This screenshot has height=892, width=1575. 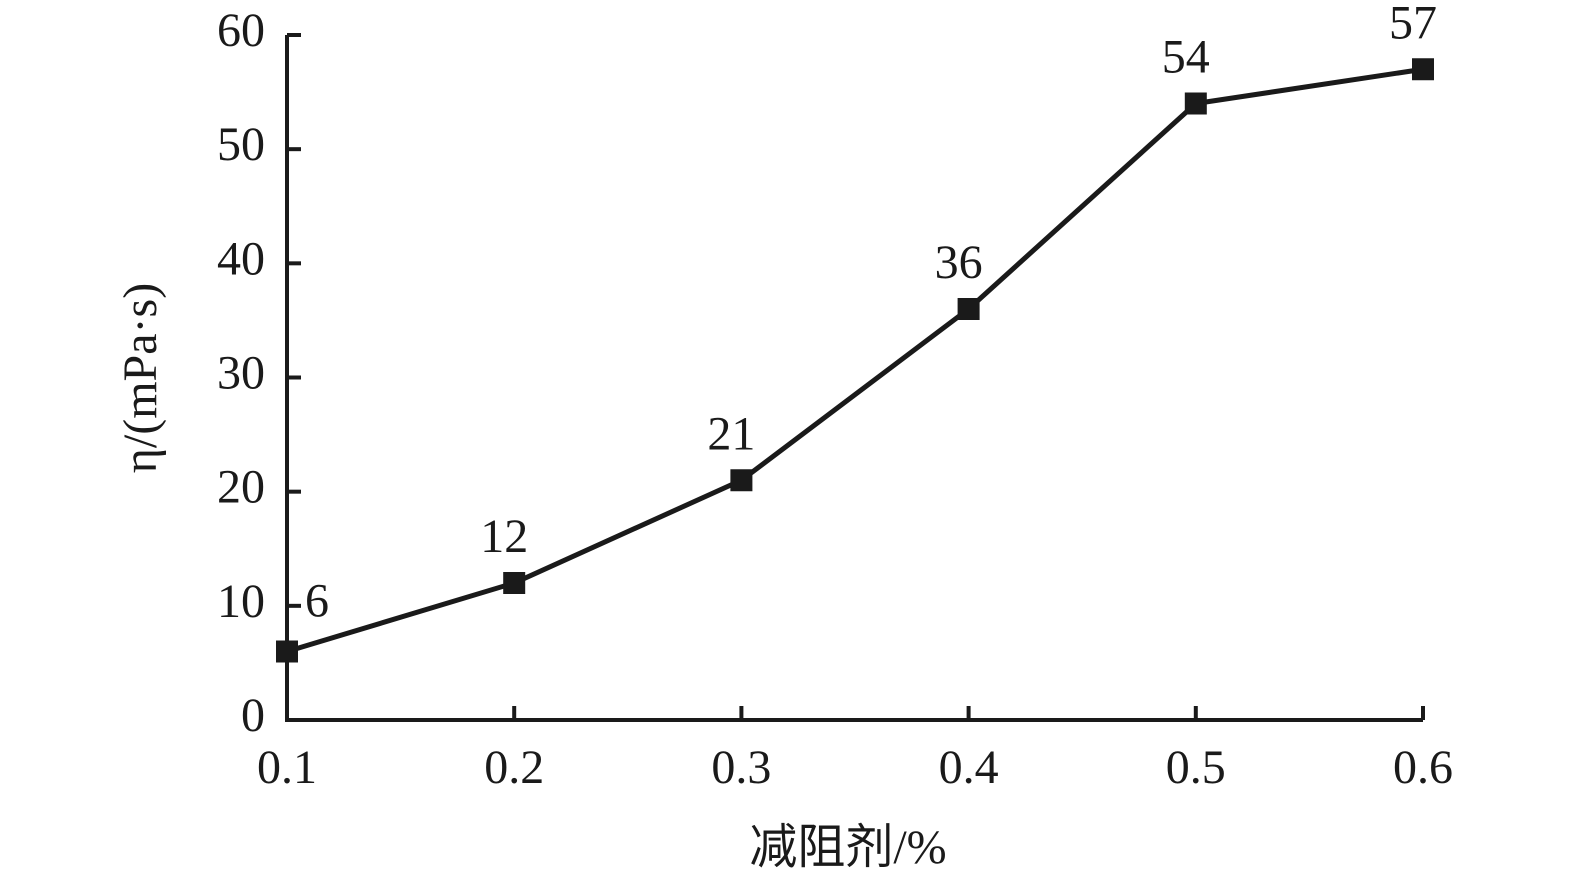 I want to click on data-label: 21, so click(x=731, y=433).